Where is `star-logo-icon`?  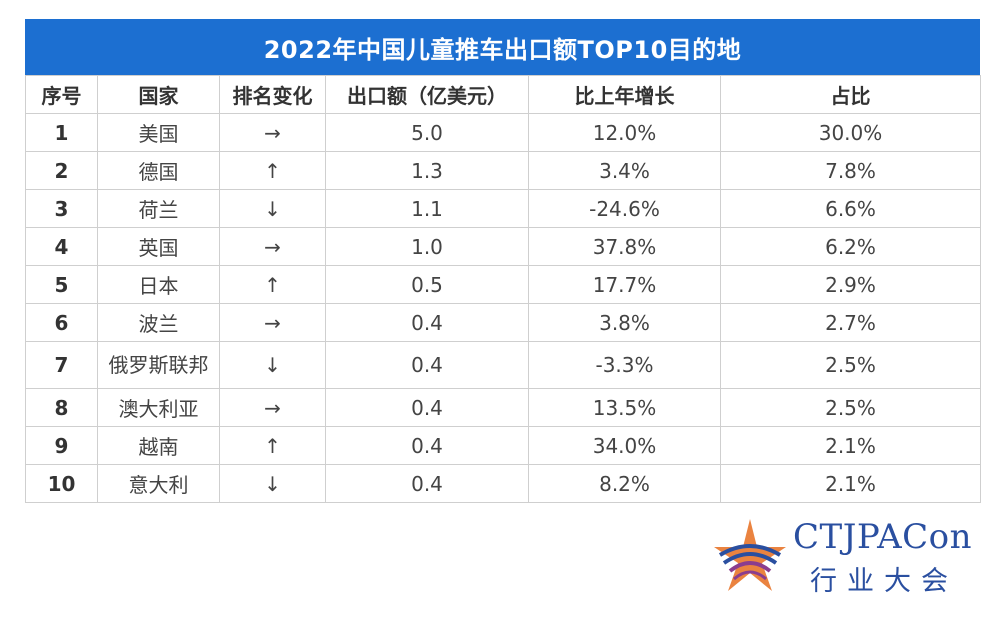
star-logo-icon is located at coordinates (750, 555).